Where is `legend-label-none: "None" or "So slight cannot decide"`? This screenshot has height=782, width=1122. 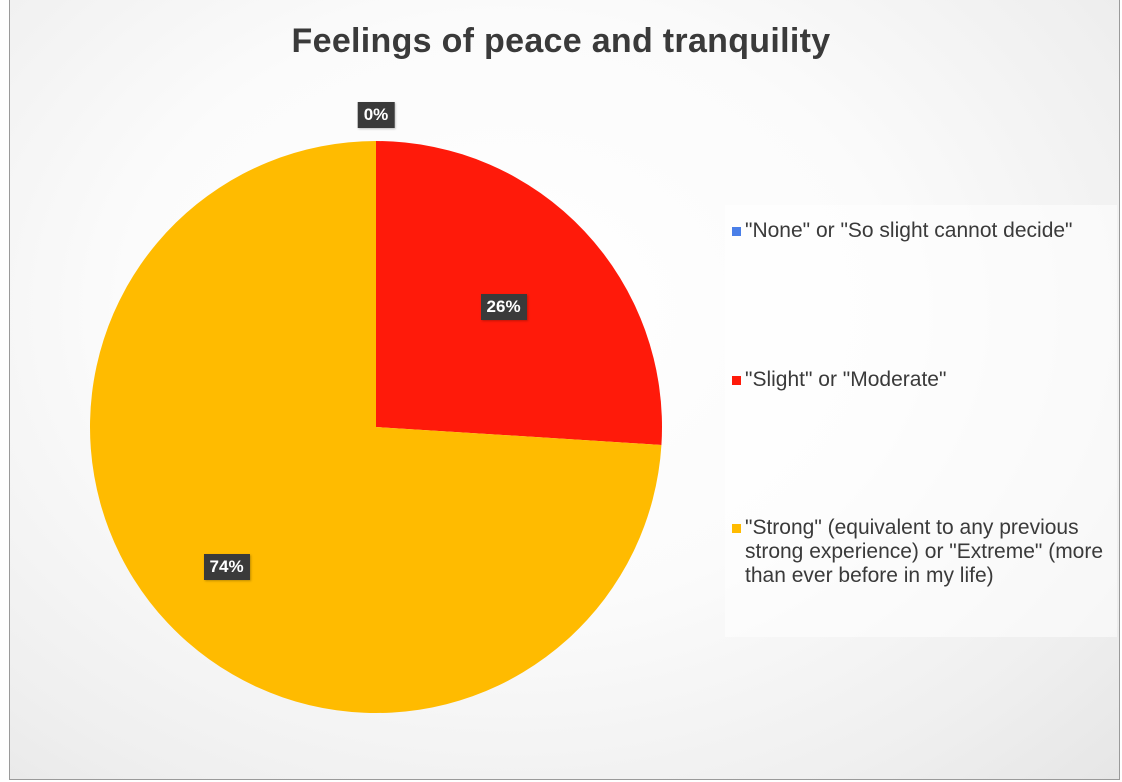 legend-label-none: "None" or "So slight cannot decide" is located at coordinates (909, 230).